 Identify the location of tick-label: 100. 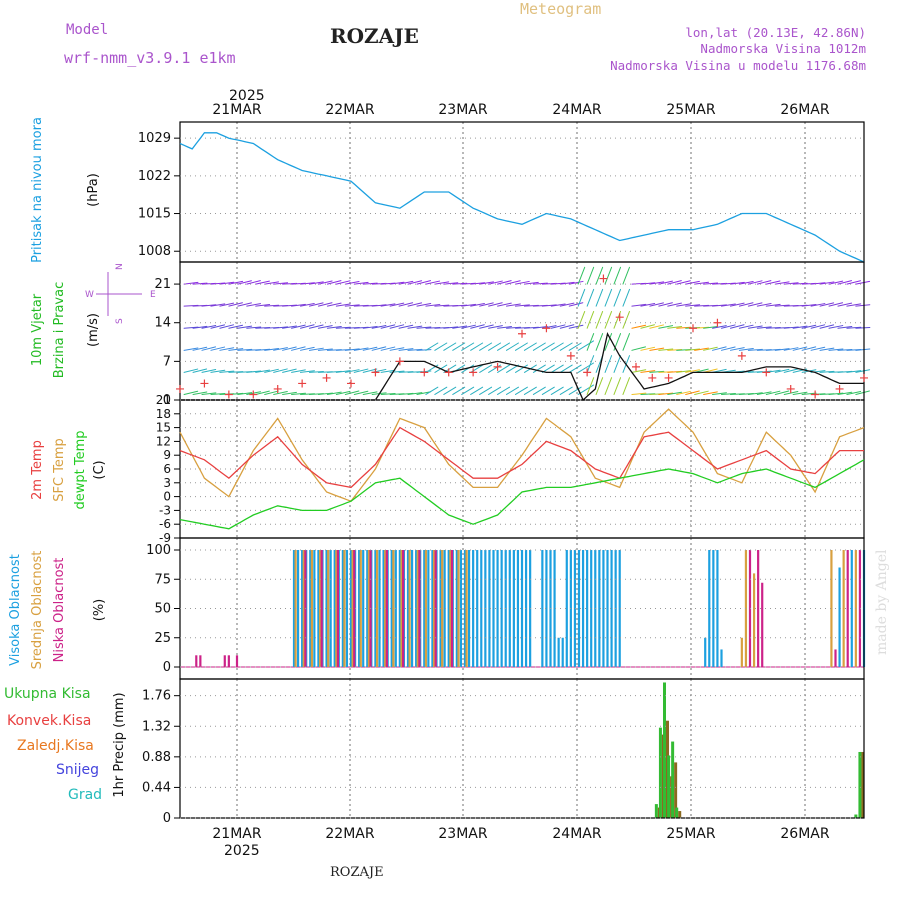
(158, 550).